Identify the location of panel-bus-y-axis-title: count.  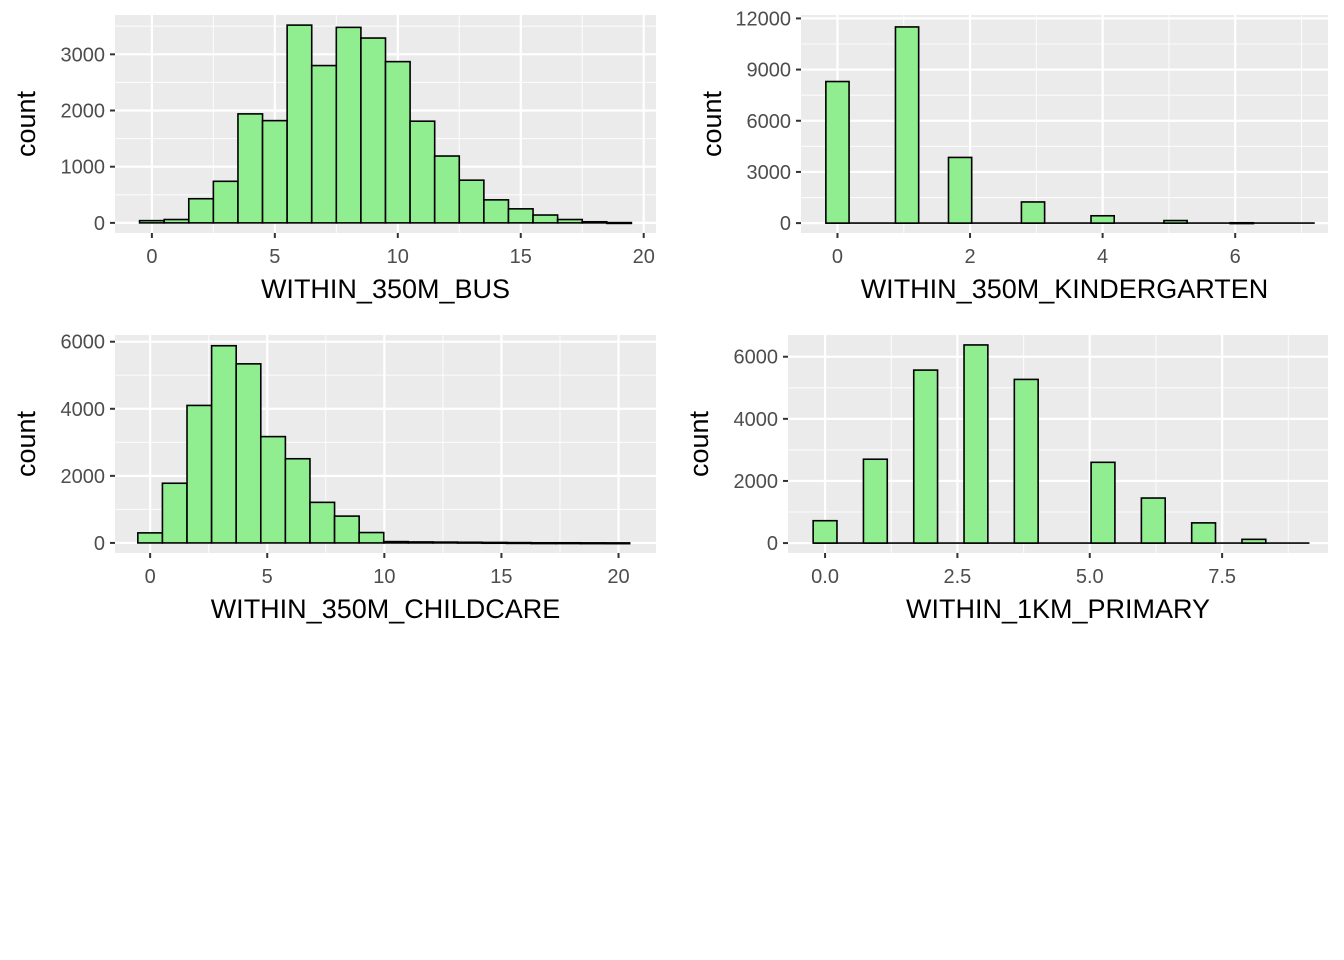
(26, 123).